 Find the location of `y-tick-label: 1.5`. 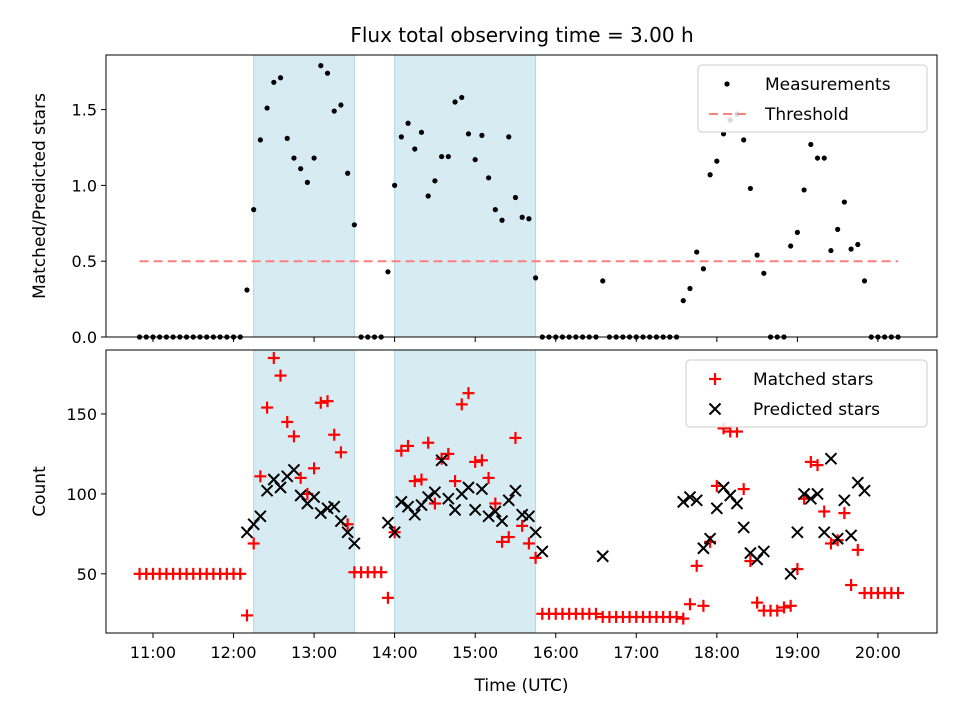

y-tick-label: 1.5 is located at coordinates (84, 110).